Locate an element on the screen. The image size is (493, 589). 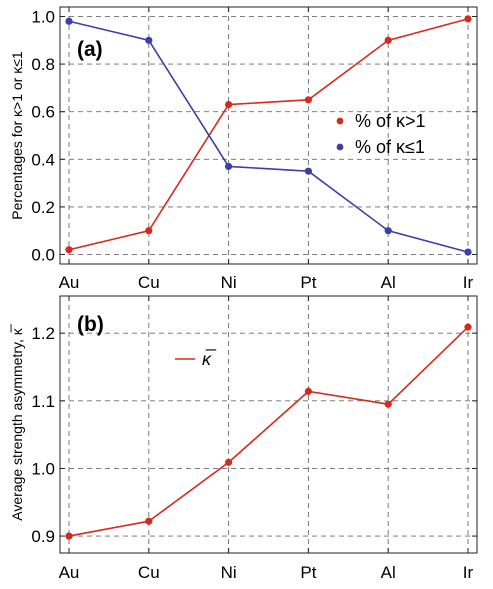
y-axis-label: Percentages for κ>1 or κ≤1 is located at coordinates (17, 135).